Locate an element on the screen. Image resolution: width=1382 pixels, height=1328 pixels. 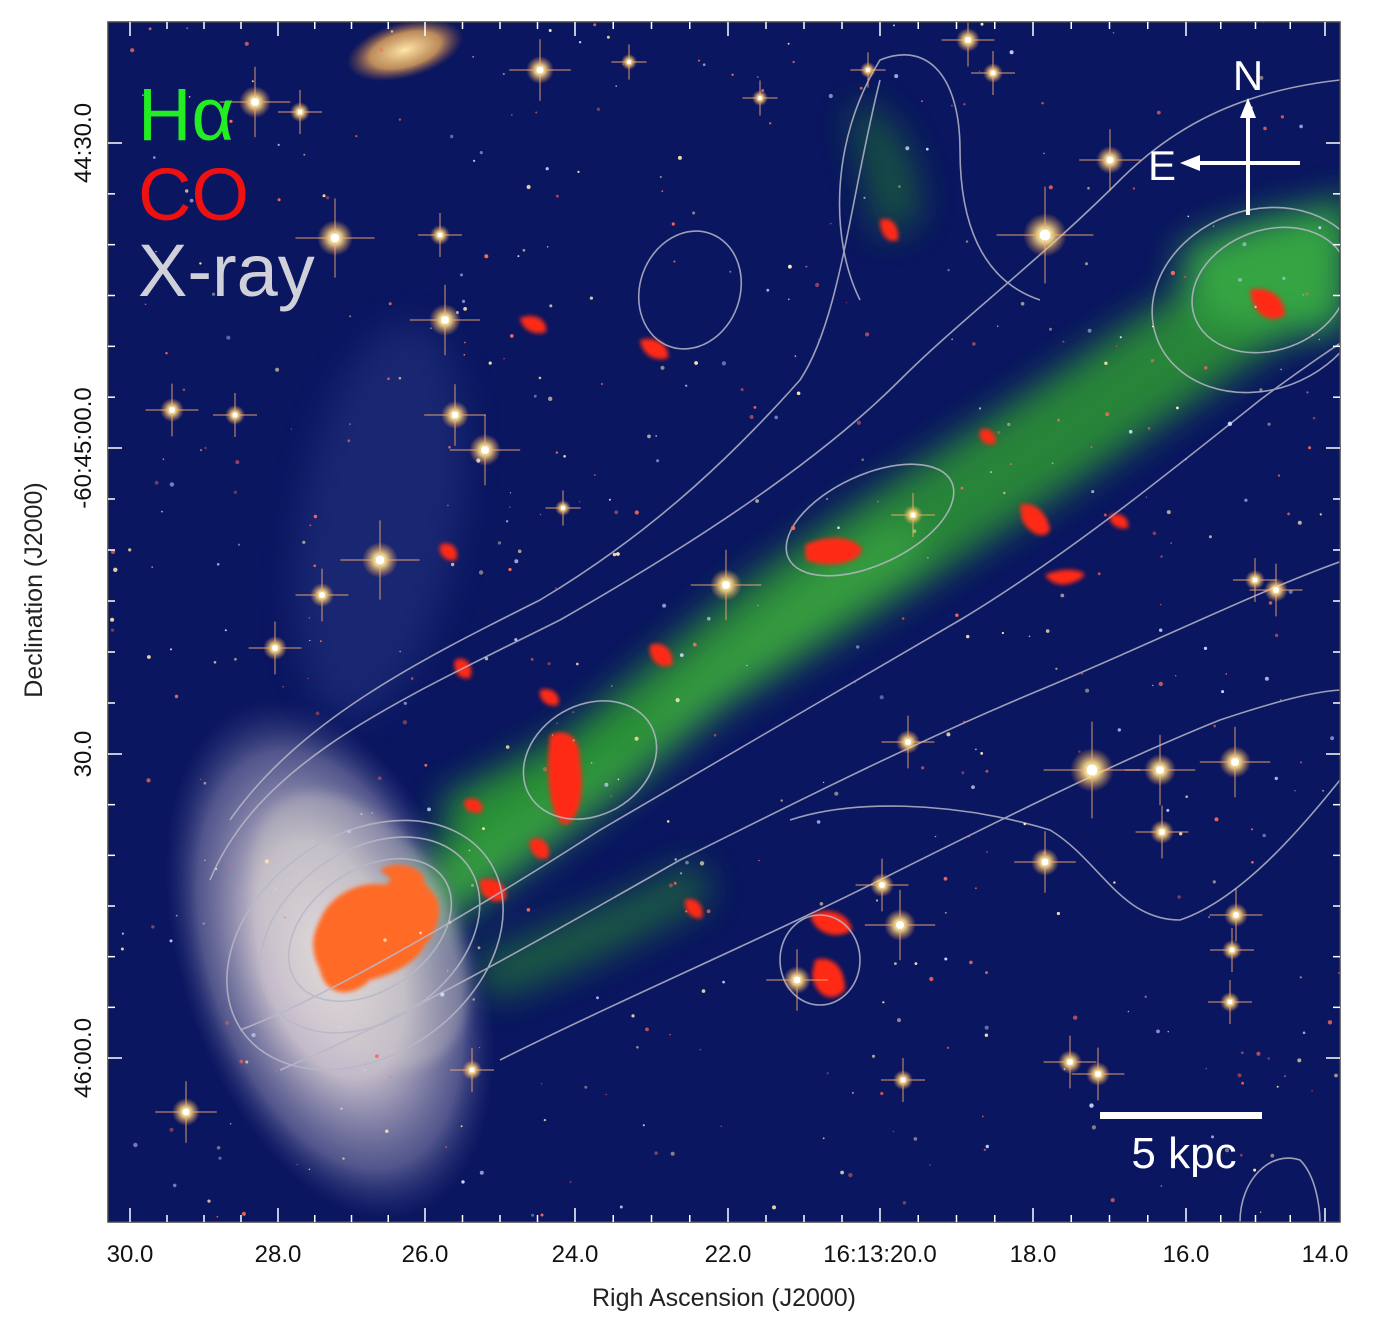
compass-north-label: N is located at coordinates (1248, 75).